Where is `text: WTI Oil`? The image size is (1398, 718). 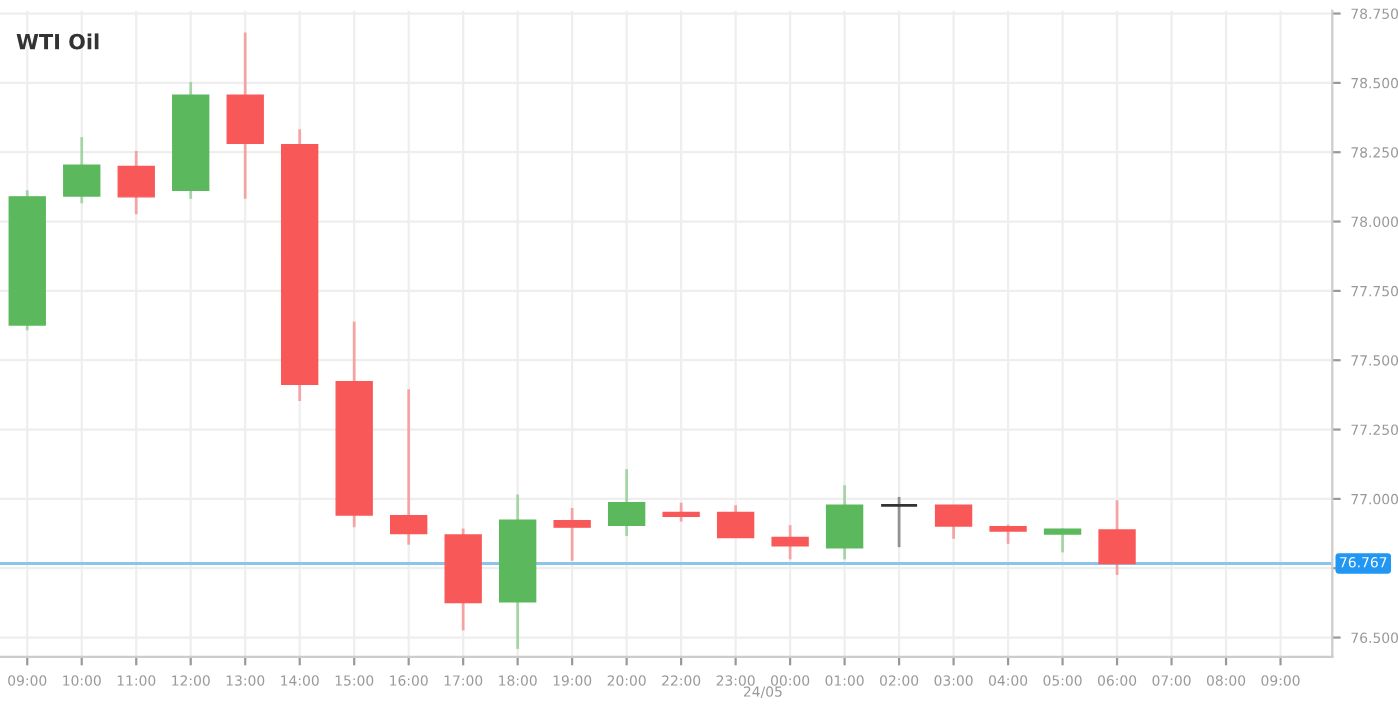 text: WTI Oil is located at coordinates (57, 41).